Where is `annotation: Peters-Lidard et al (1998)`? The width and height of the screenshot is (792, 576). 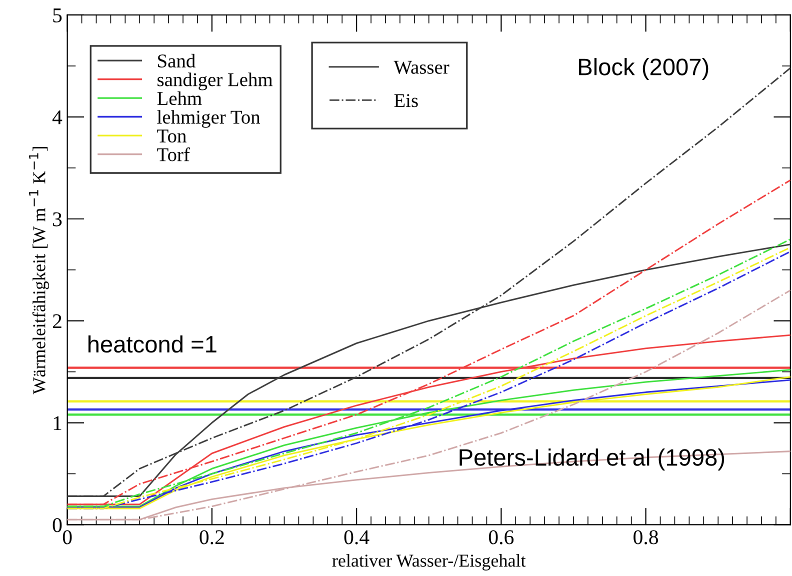 annotation: Peters-Lidard et al (1998) is located at coordinates (592, 459).